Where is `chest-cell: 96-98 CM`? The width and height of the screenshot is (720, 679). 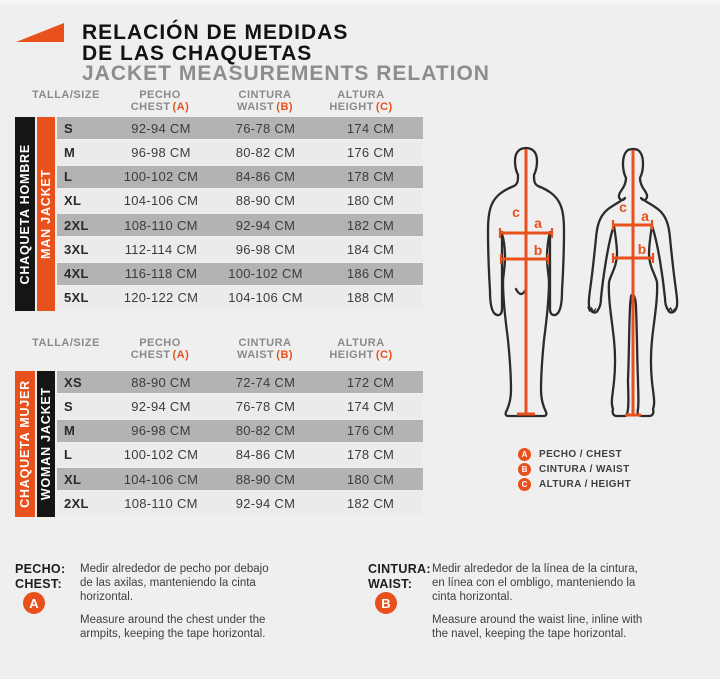 chest-cell: 96-98 CM is located at coordinates (161, 152).